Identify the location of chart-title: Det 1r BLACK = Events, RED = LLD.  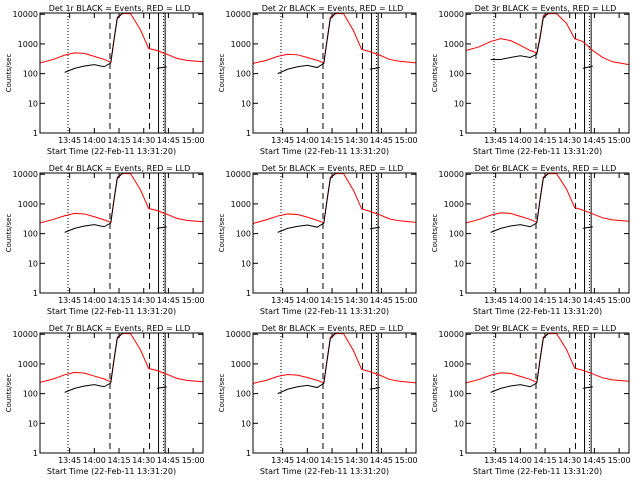
(120, 8).